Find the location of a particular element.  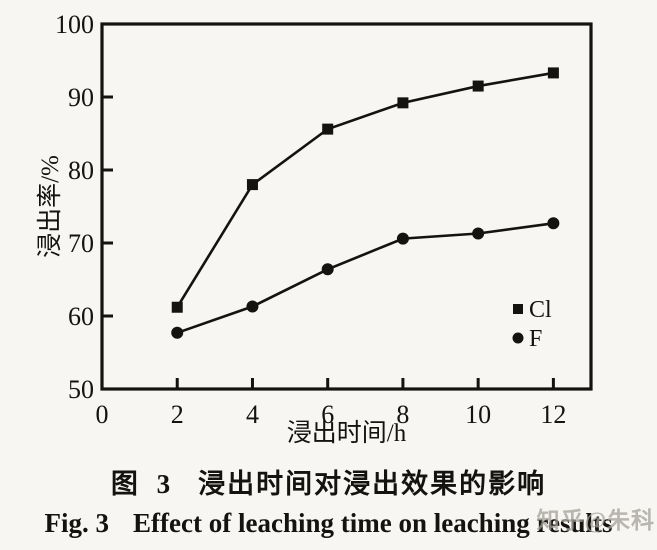

y-tick-label: 70 is located at coordinates (81, 243).